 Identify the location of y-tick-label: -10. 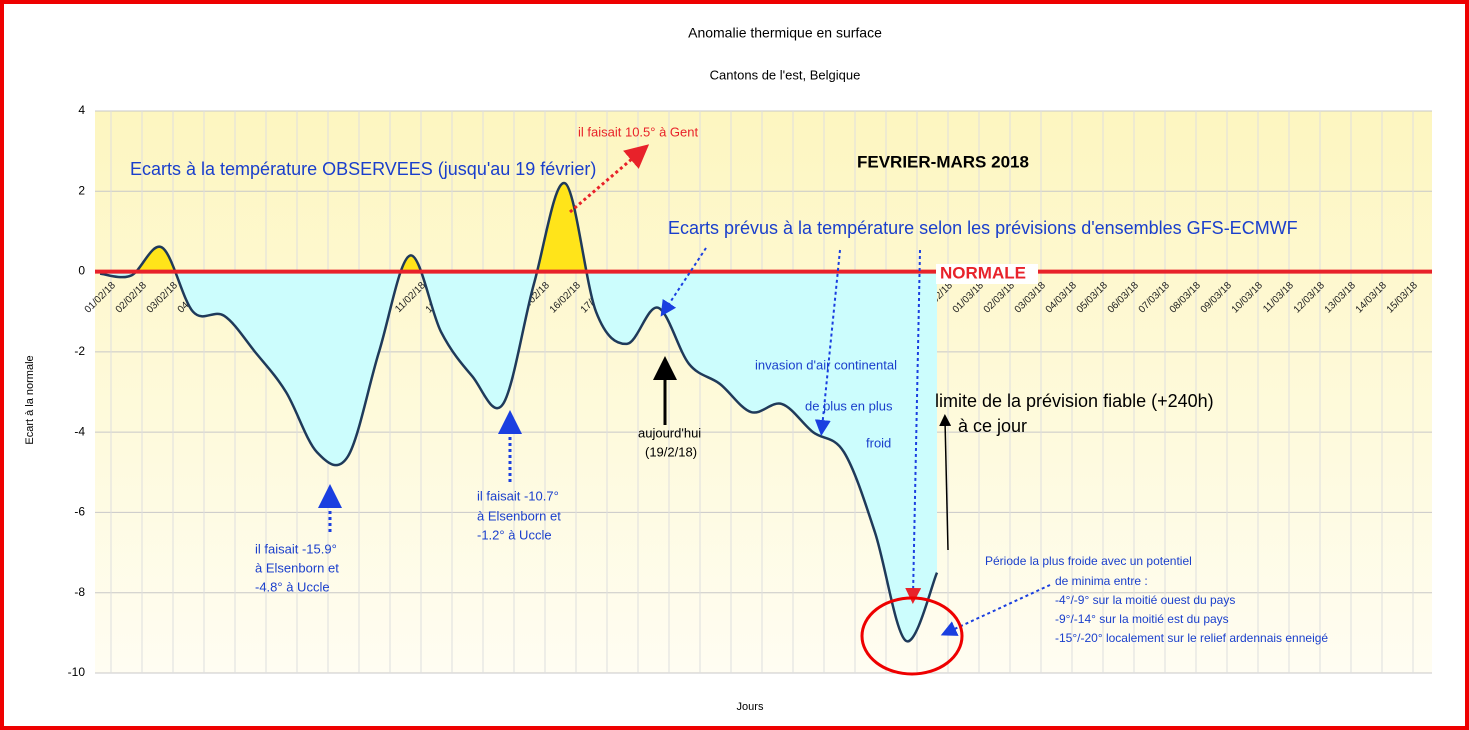
(77, 672).